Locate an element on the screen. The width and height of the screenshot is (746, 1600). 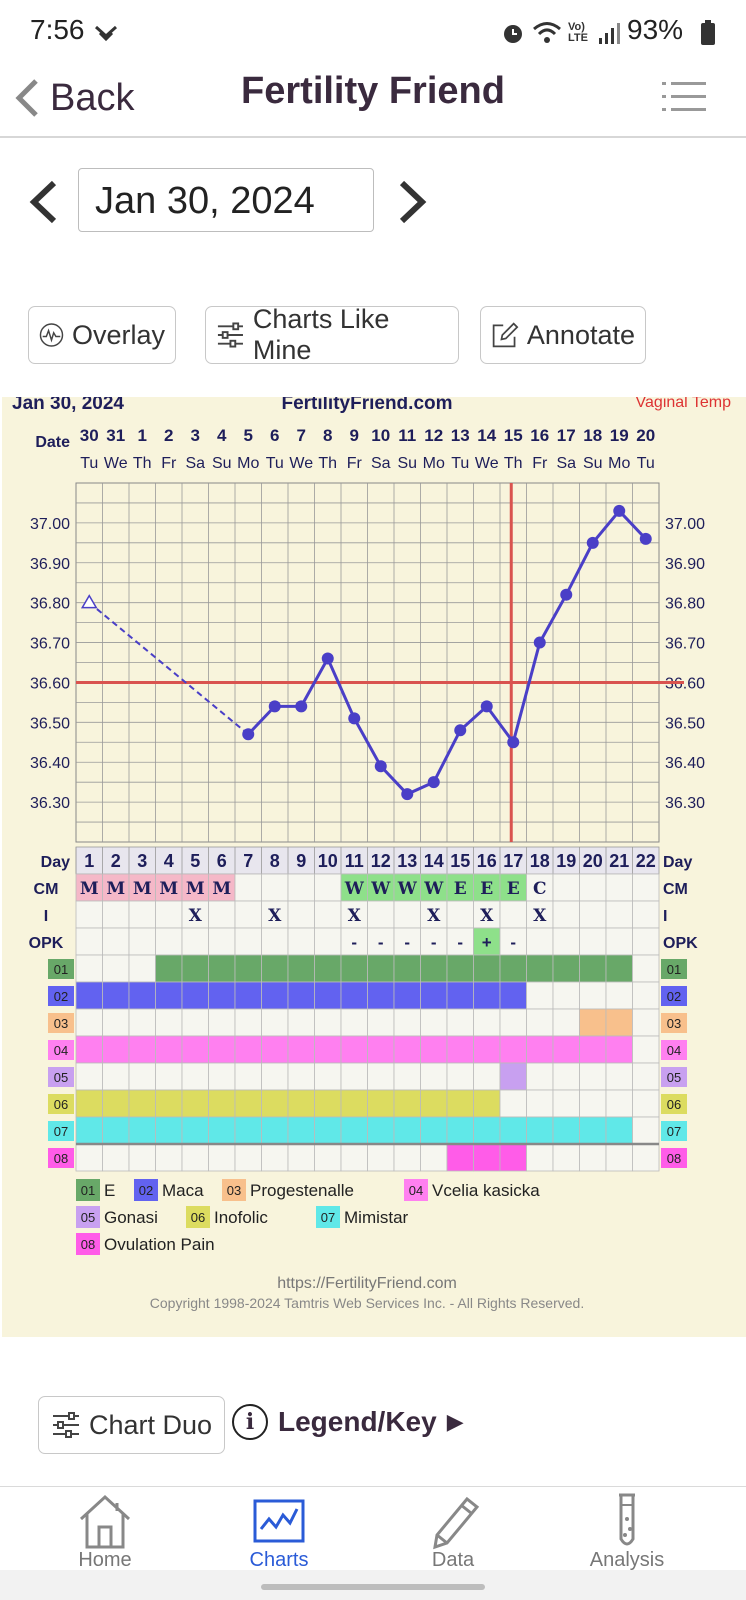
previous-date-button is located at coordinates (44, 202).